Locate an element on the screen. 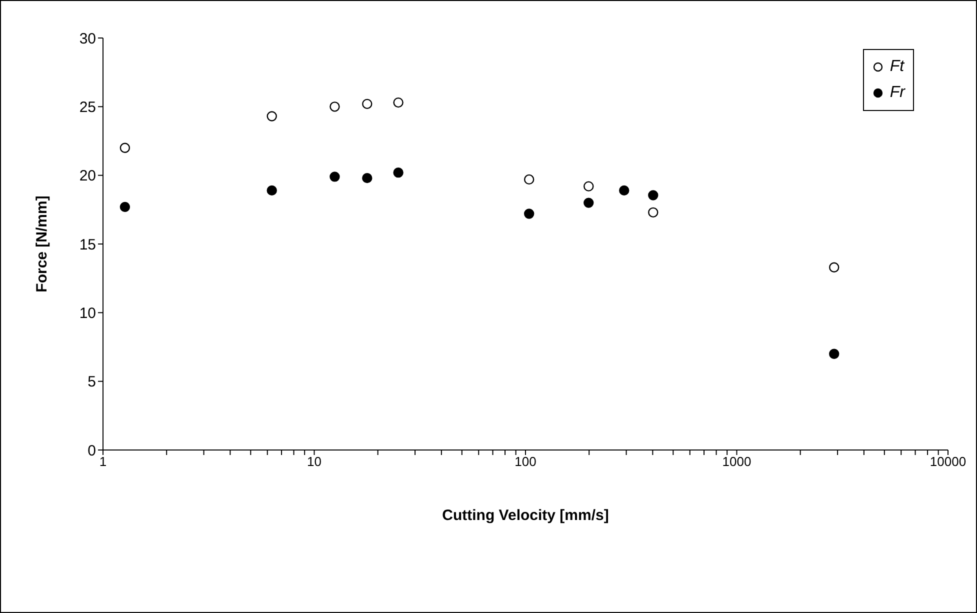 The image size is (977, 613). y-tick-label: 5 is located at coordinates (92, 382).